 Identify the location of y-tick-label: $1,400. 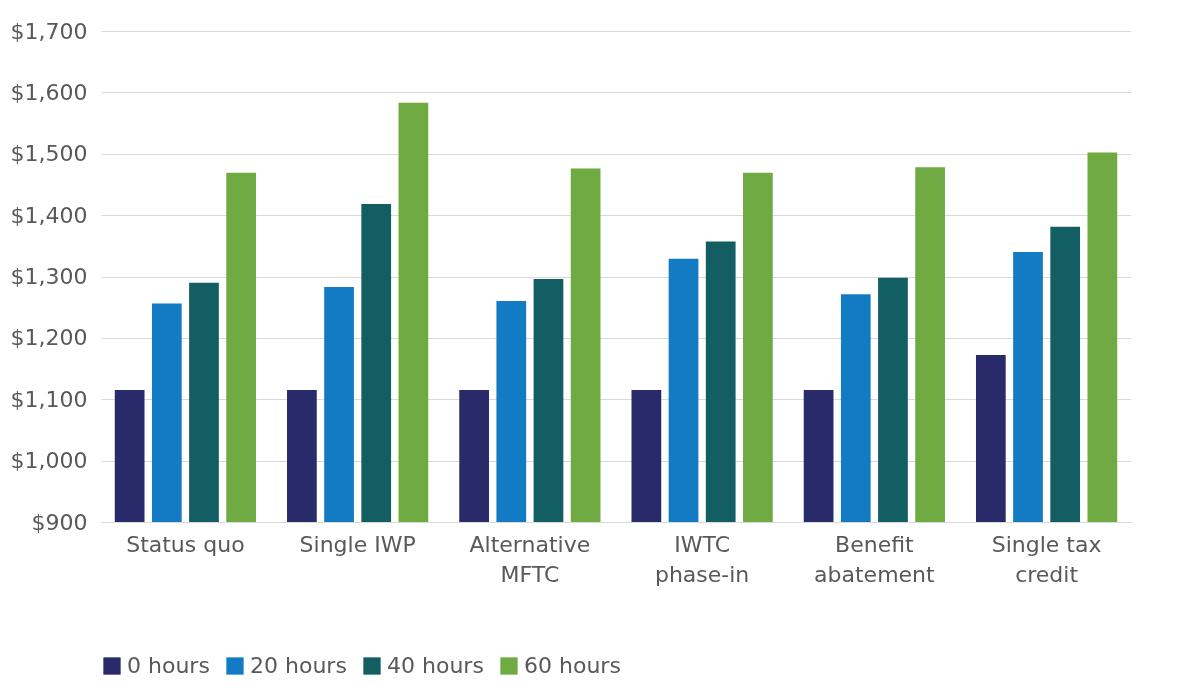
(49, 215).